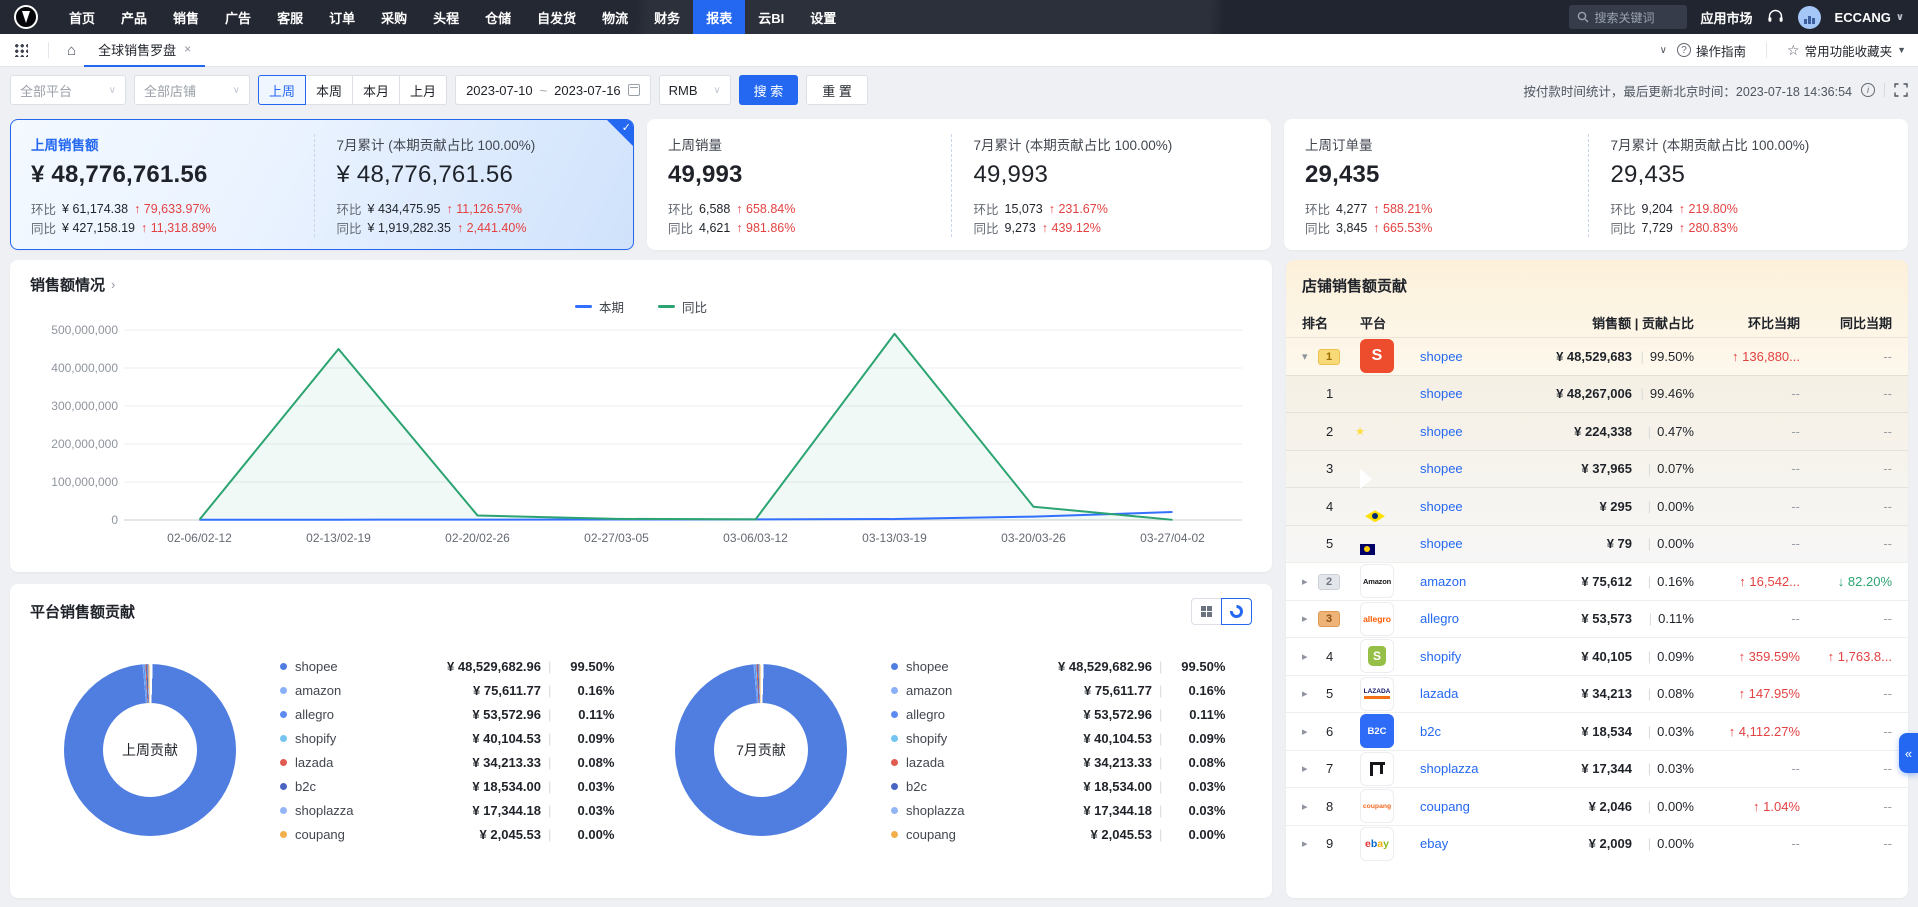  Describe the element at coordinates (342, 18) in the screenshot. I see `menu-item-订单: 订单` at that location.